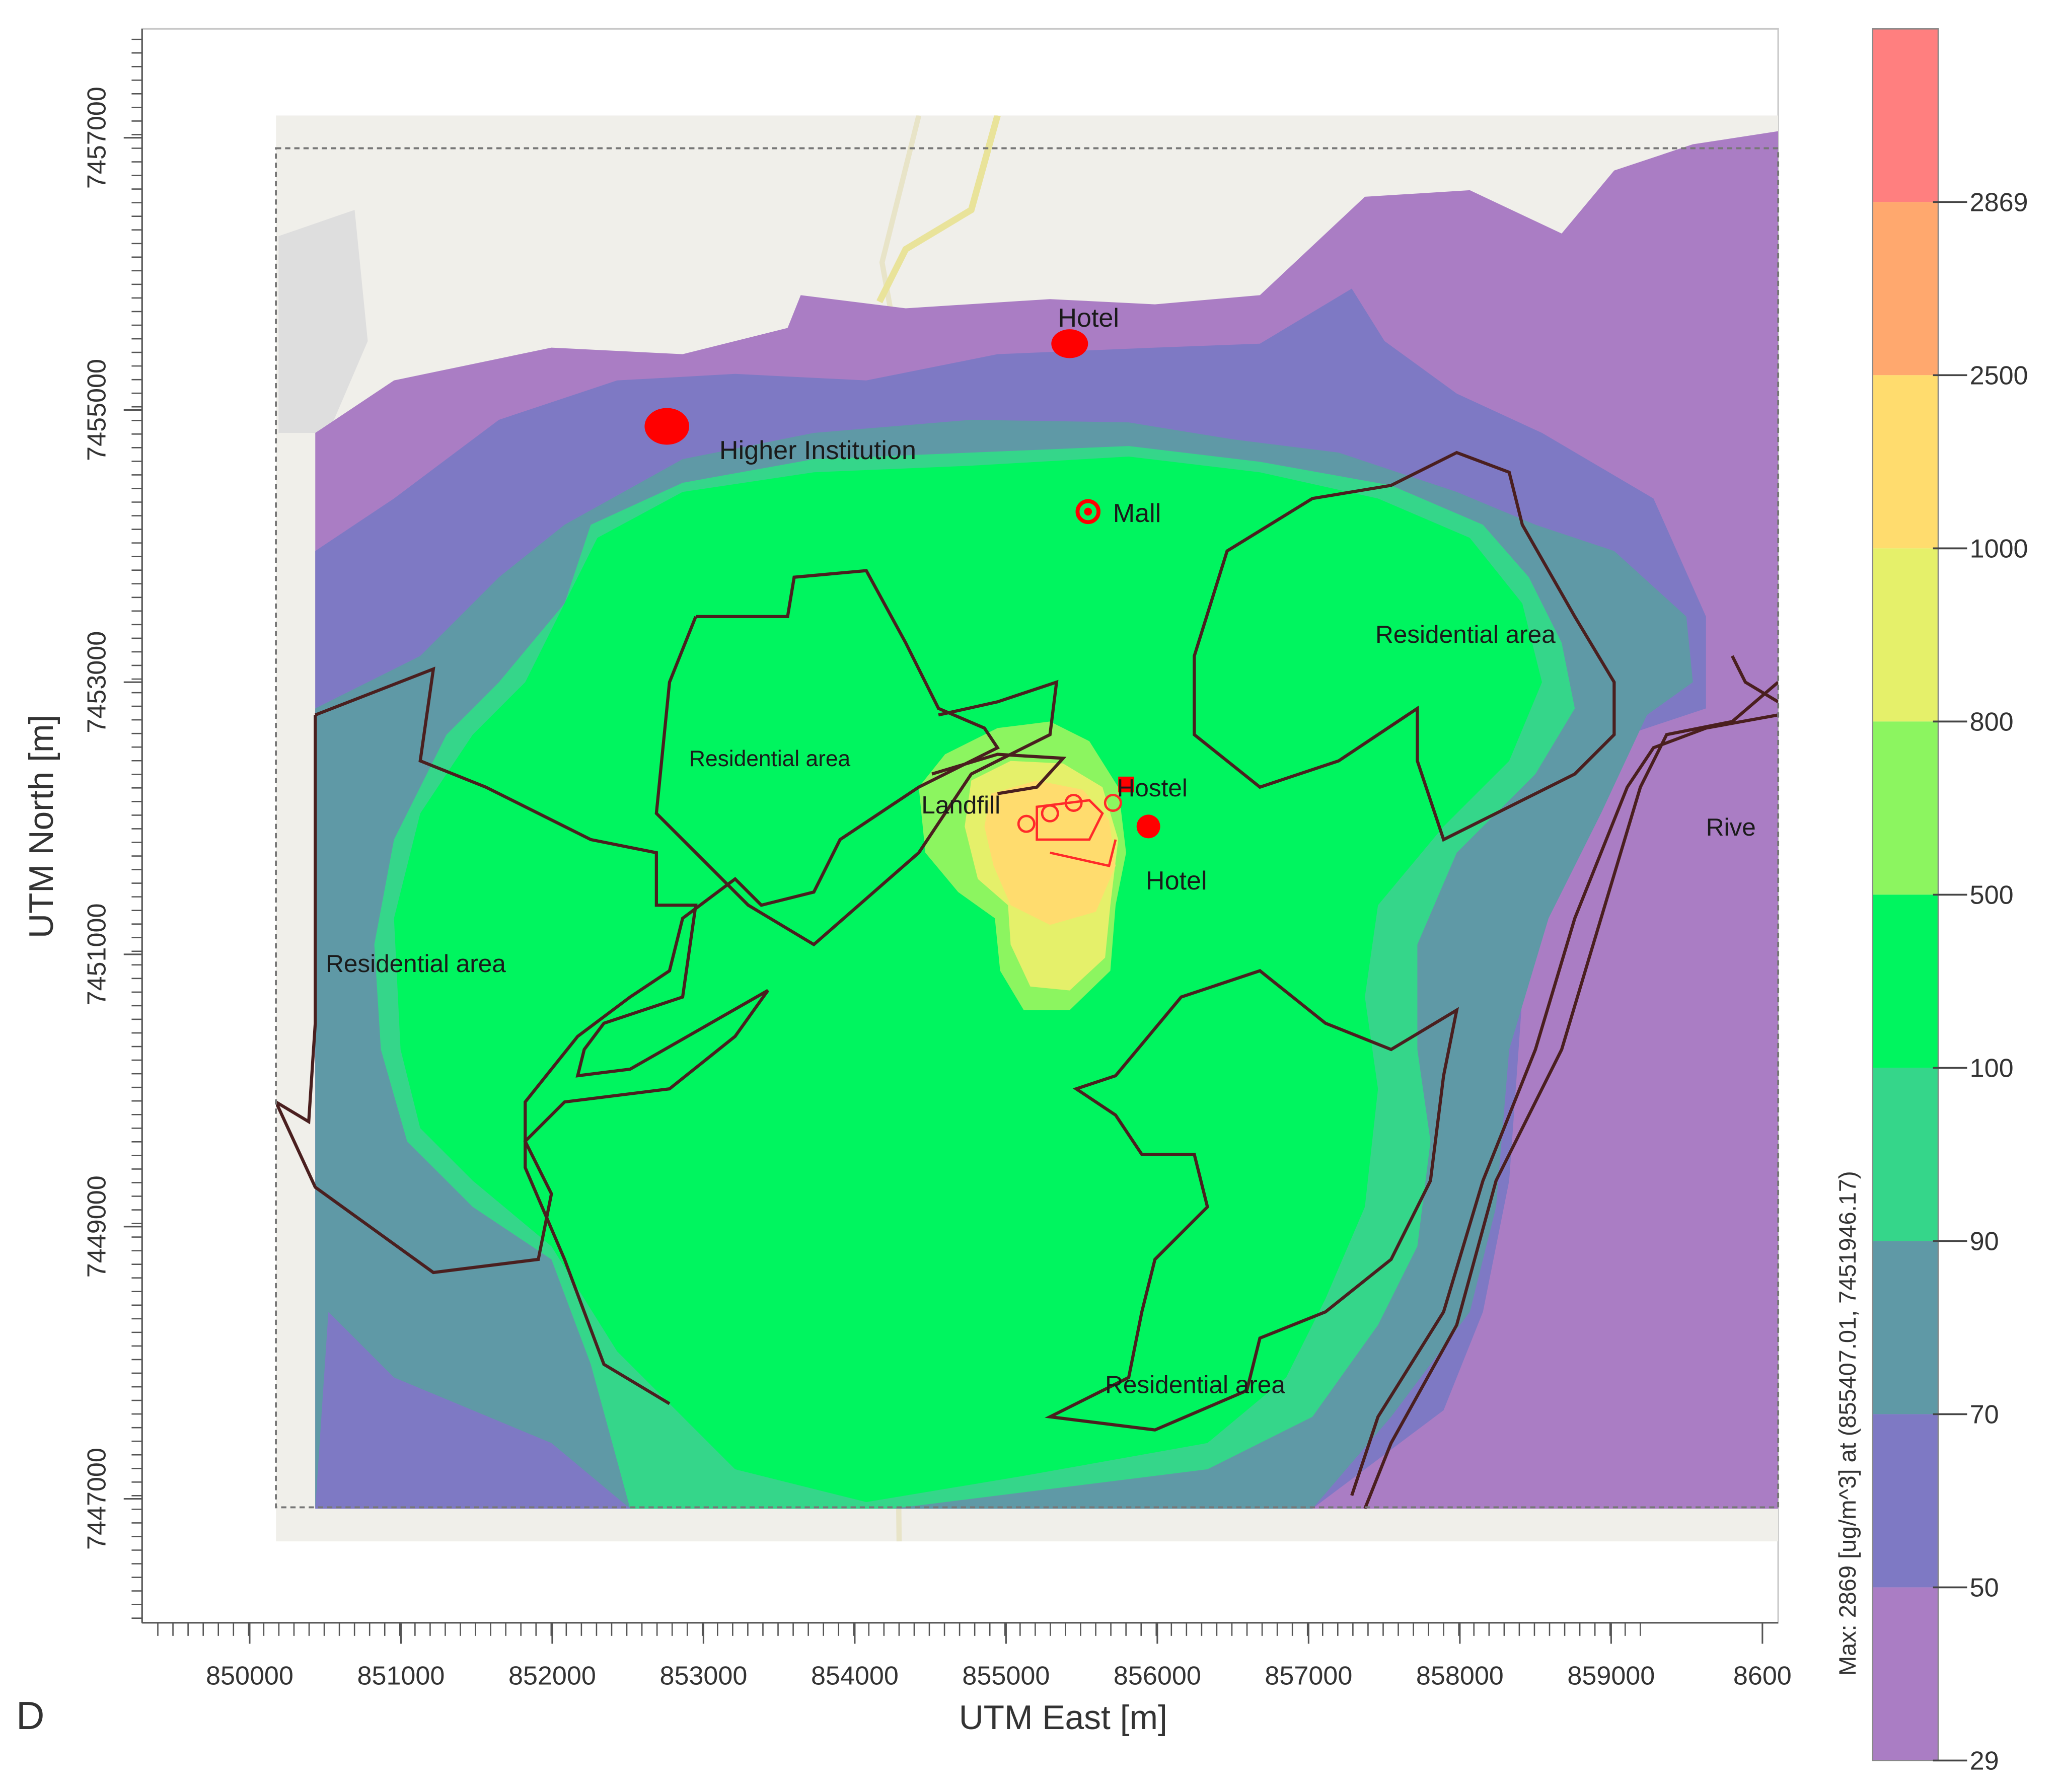  I want to click on y-axis-title: UTM North [m], so click(41, 826).